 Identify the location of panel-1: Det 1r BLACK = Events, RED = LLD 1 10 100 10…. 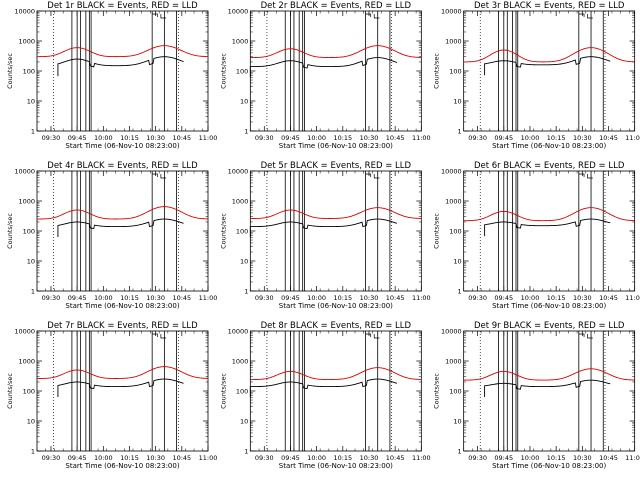
(111, 75).